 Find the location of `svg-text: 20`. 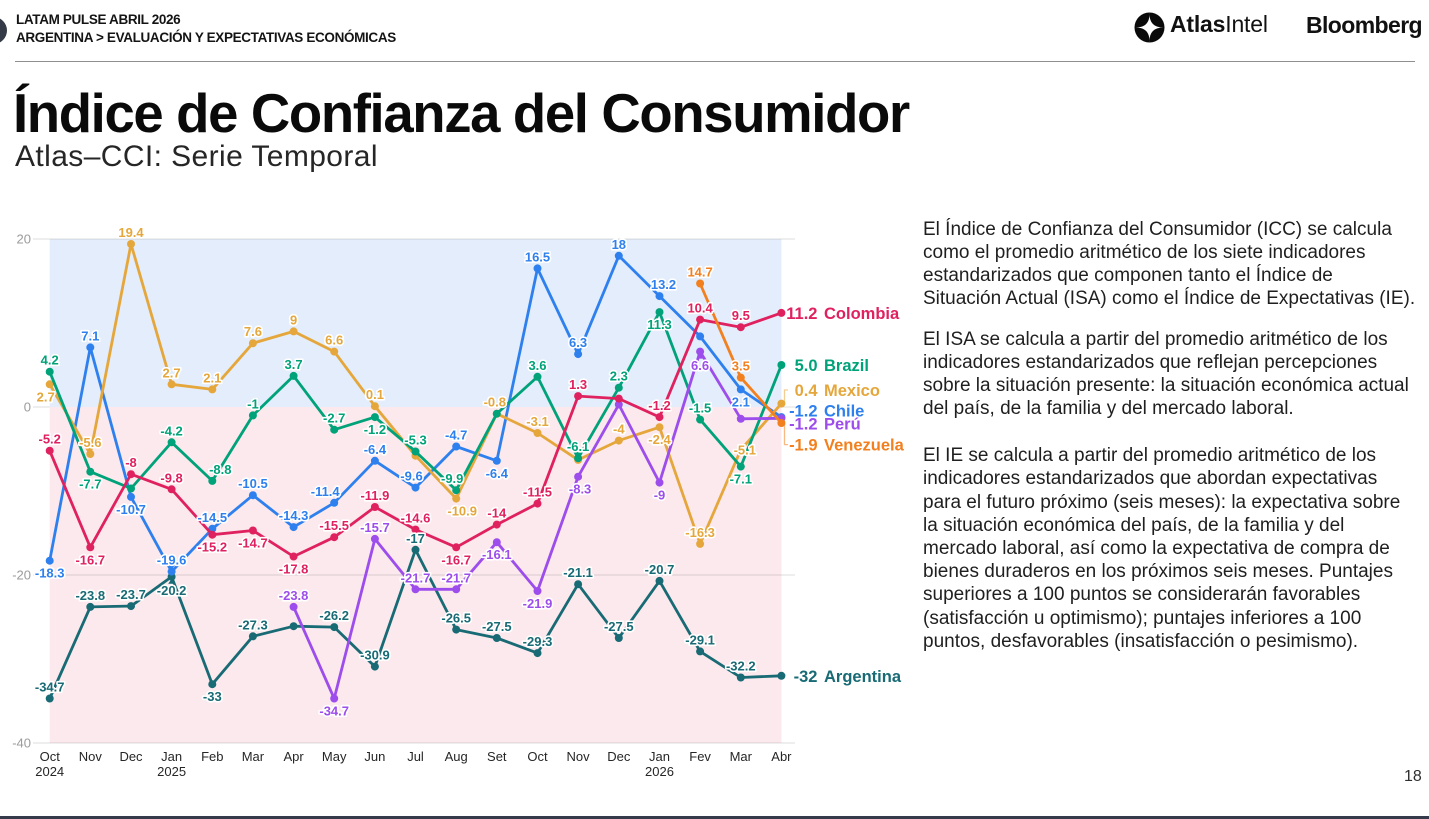

svg-text: 20 is located at coordinates (24, 239).